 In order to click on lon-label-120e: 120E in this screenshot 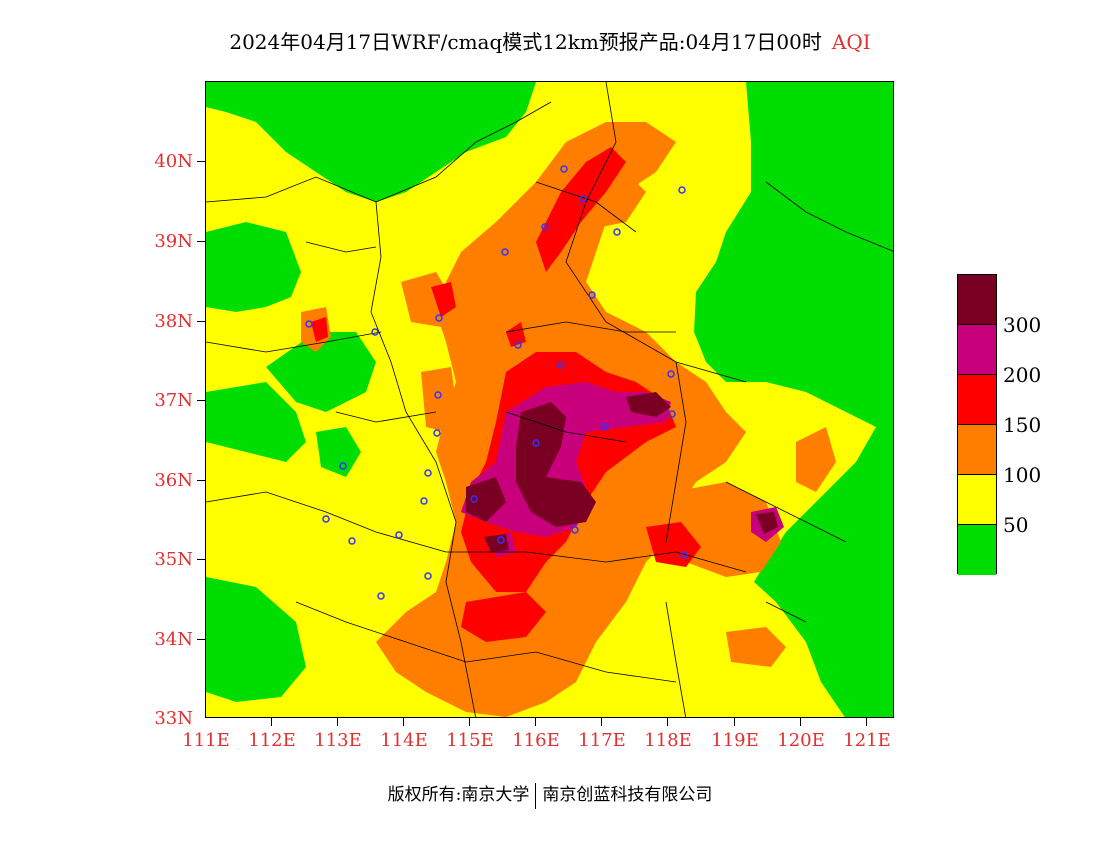, I will do `click(801, 740)`.